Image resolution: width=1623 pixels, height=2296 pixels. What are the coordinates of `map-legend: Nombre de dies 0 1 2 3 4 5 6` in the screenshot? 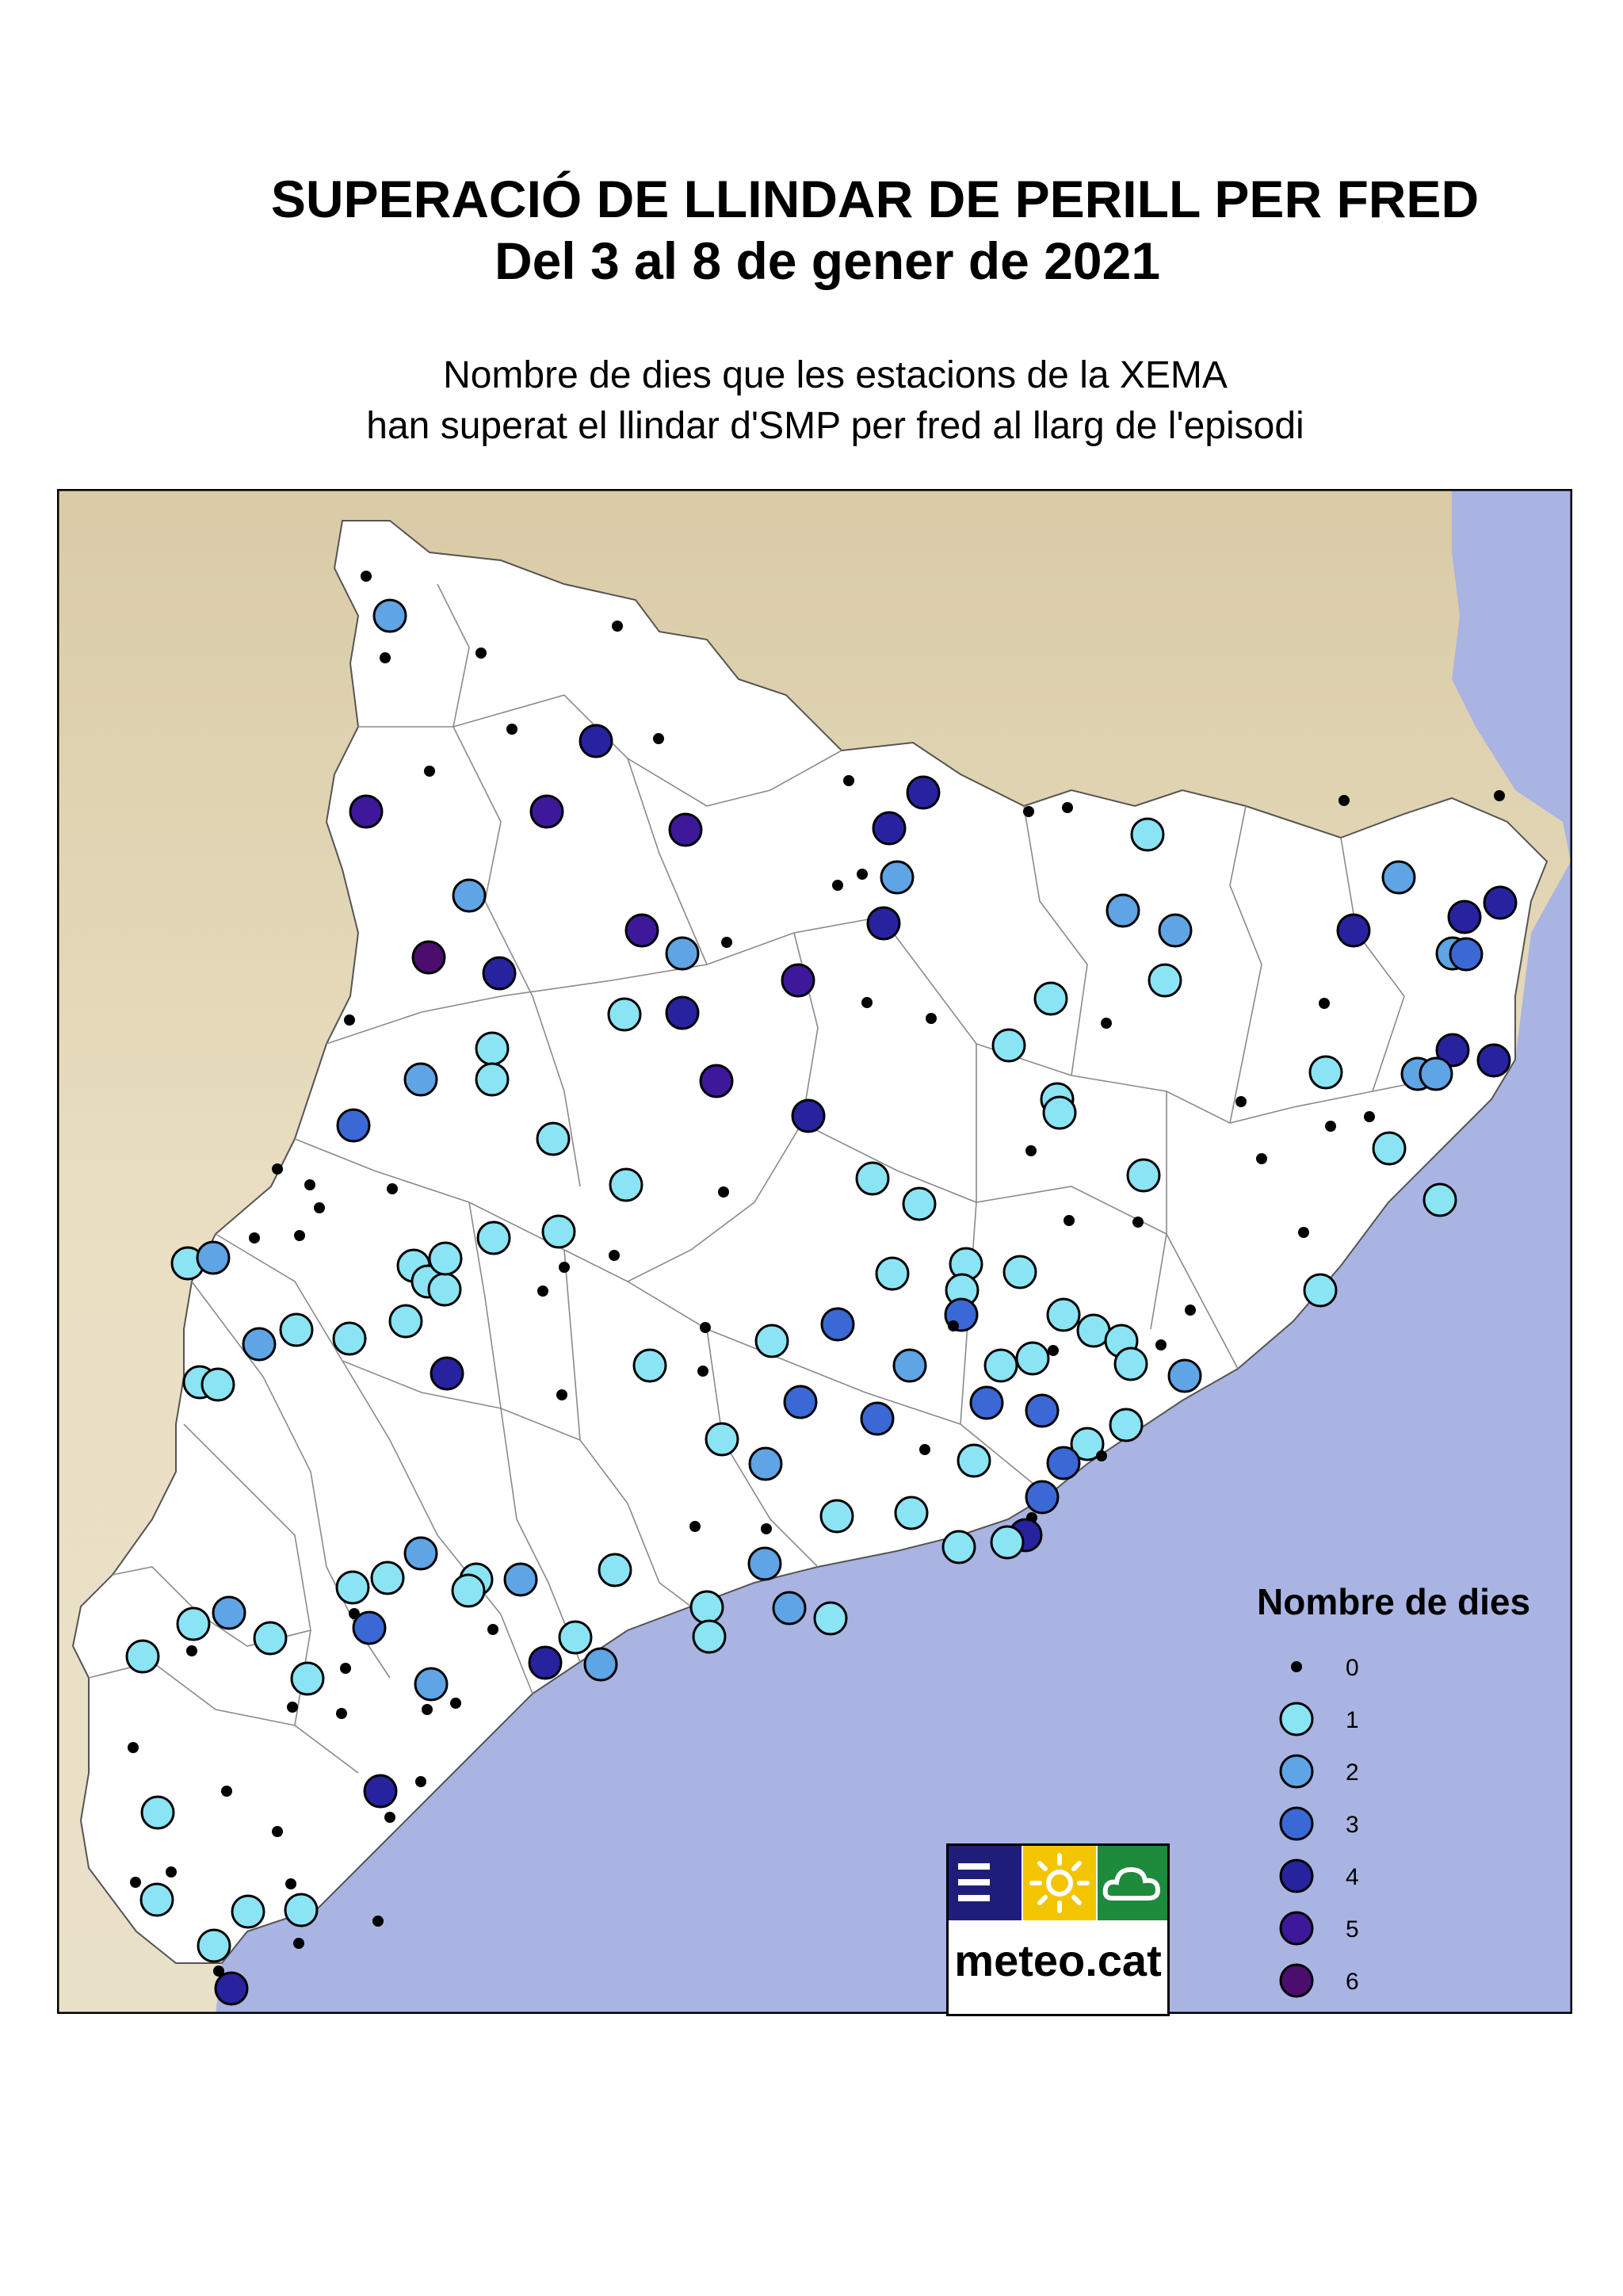 It's located at (1393, 1789).